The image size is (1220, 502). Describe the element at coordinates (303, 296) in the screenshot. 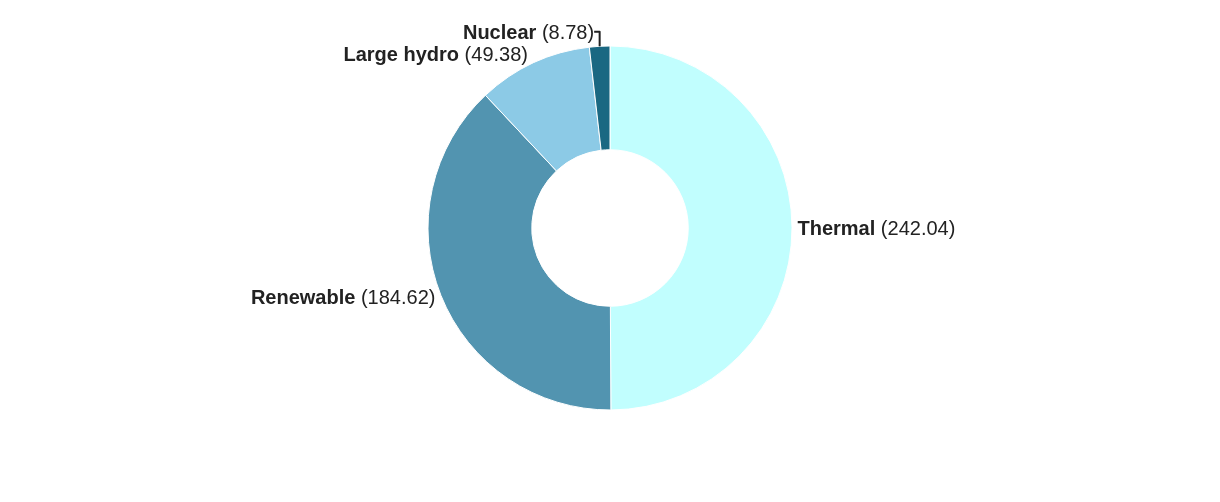

I see `slice-label: Renewable` at that location.